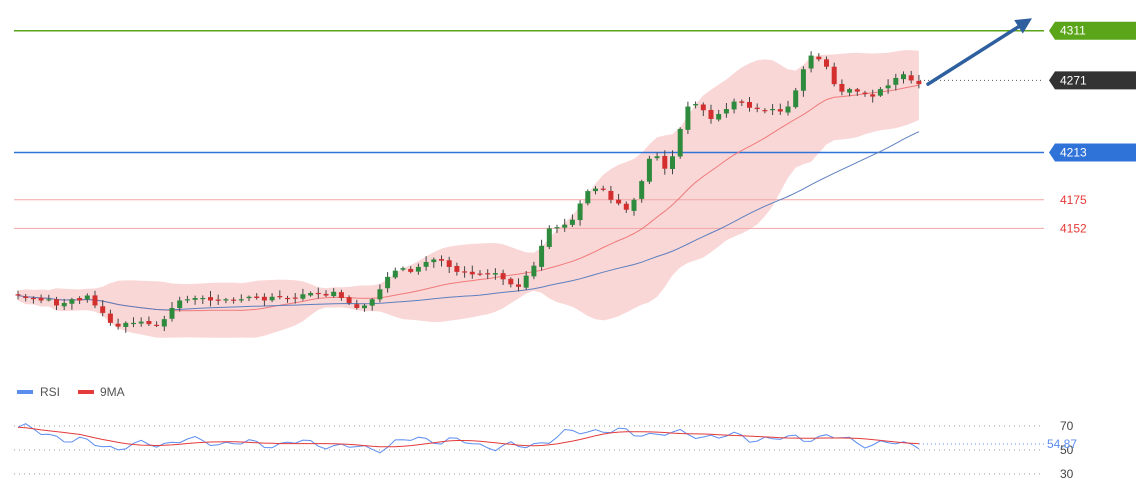 This screenshot has width=1140, height=500. What do you see at coordinates (1073, 31) in the screenshot?
I see `price-tag-label-4311: 4311` at bounding box center [1073, 31].